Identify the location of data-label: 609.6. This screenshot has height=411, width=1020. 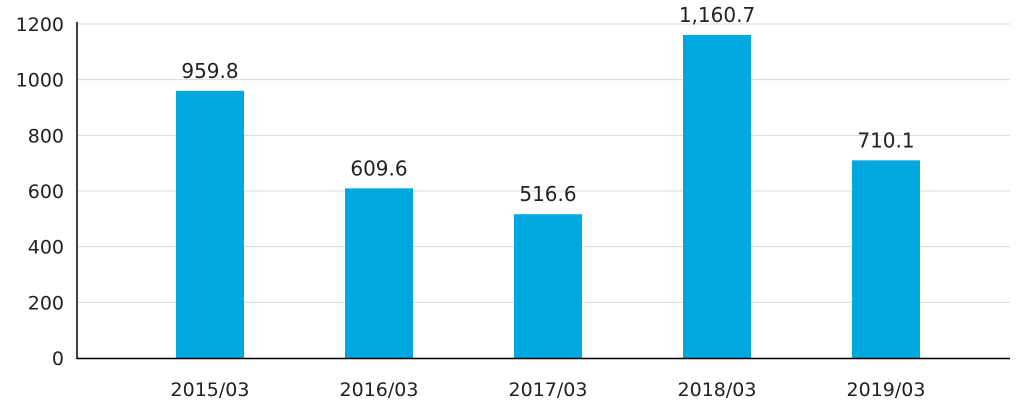
(378, 168).